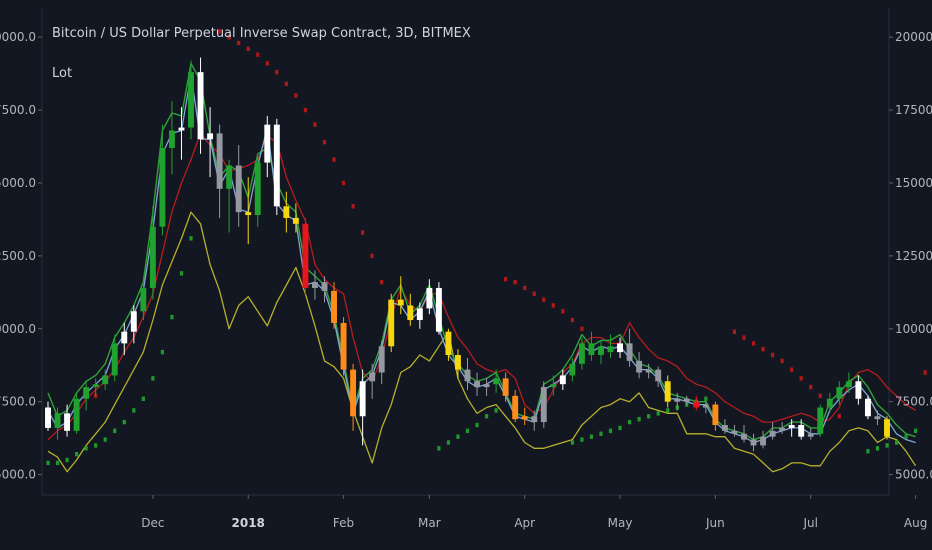  What do you see at coordinates (62, 73) in the screenshot?
I see `study-label: Lot` at bounding box center [62, 73].